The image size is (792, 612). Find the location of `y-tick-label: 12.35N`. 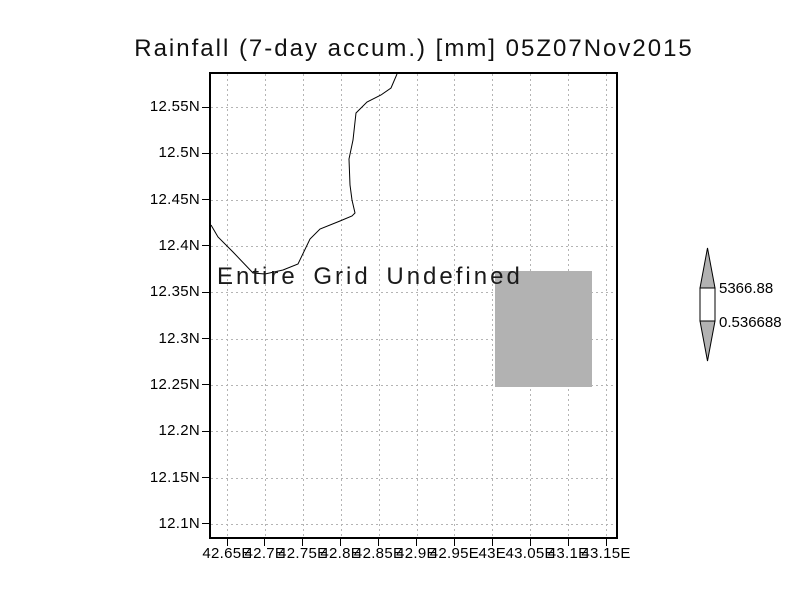

y-tick-label: 12.35N is located at coordinates (174, 292).